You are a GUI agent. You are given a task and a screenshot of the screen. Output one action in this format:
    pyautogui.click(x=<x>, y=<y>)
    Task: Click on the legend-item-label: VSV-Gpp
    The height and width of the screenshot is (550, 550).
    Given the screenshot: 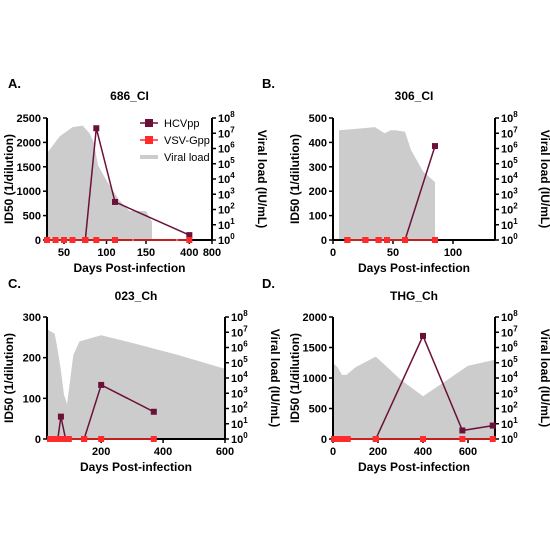 What is the action you would take?
    pyautogui.click(x=187, y=141)
    